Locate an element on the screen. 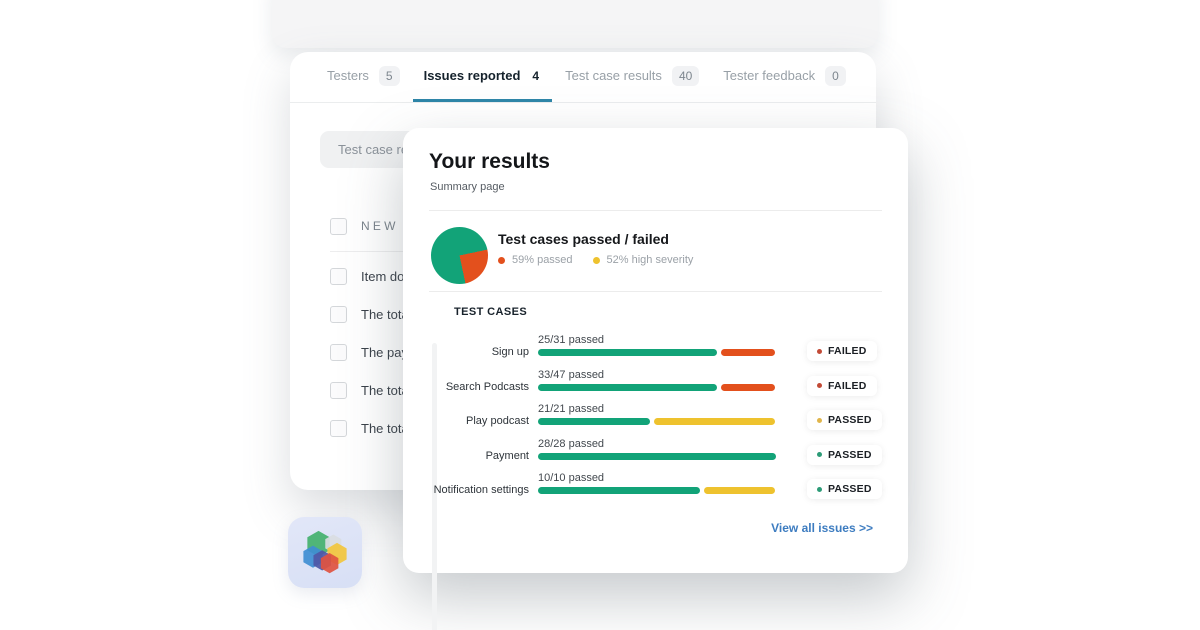 The height and width of the screenshot is (630, 1200). issues-list-header-row: NEW I is located at coordinates (475, 226).